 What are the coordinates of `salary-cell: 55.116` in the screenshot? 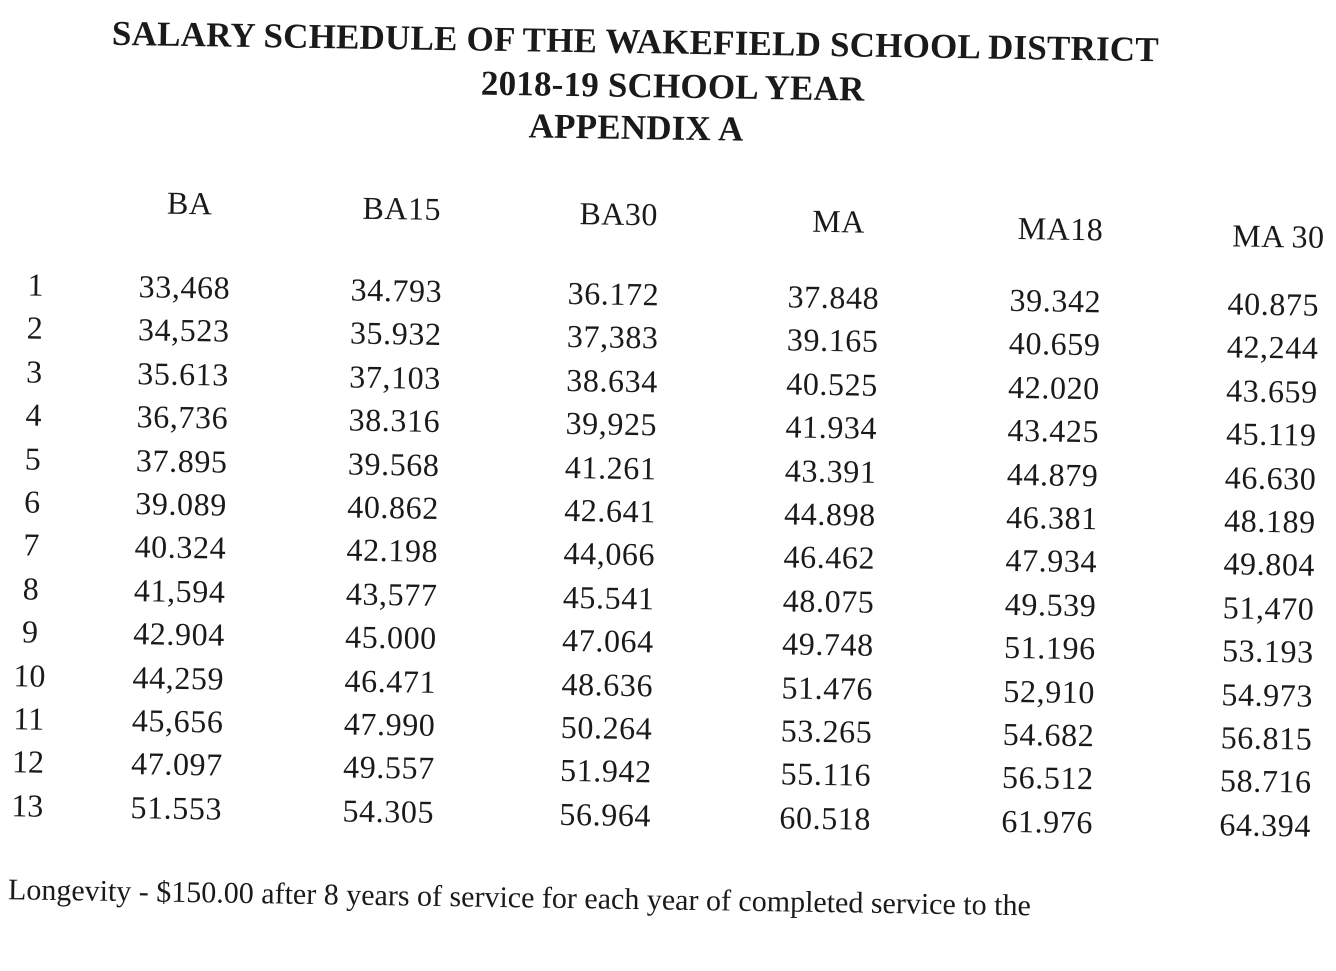 It's located at (826, 774).